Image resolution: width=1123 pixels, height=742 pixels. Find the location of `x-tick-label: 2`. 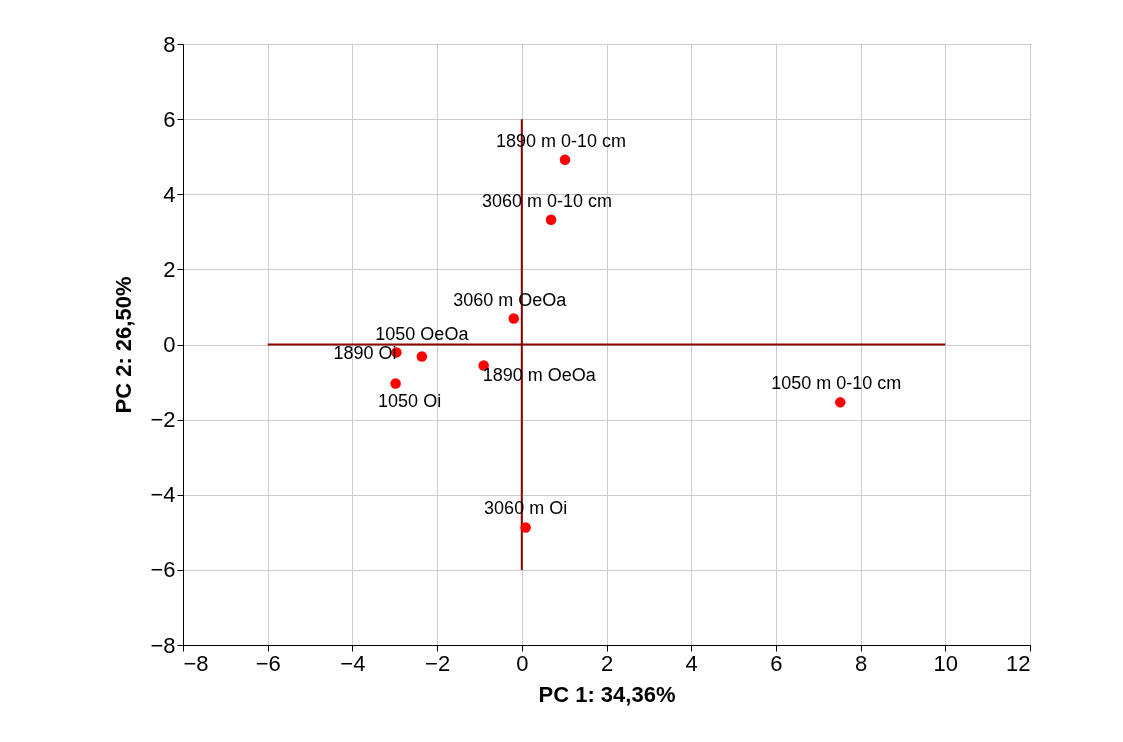

x-tick-label: 2 is located at coordinates (607, 663).